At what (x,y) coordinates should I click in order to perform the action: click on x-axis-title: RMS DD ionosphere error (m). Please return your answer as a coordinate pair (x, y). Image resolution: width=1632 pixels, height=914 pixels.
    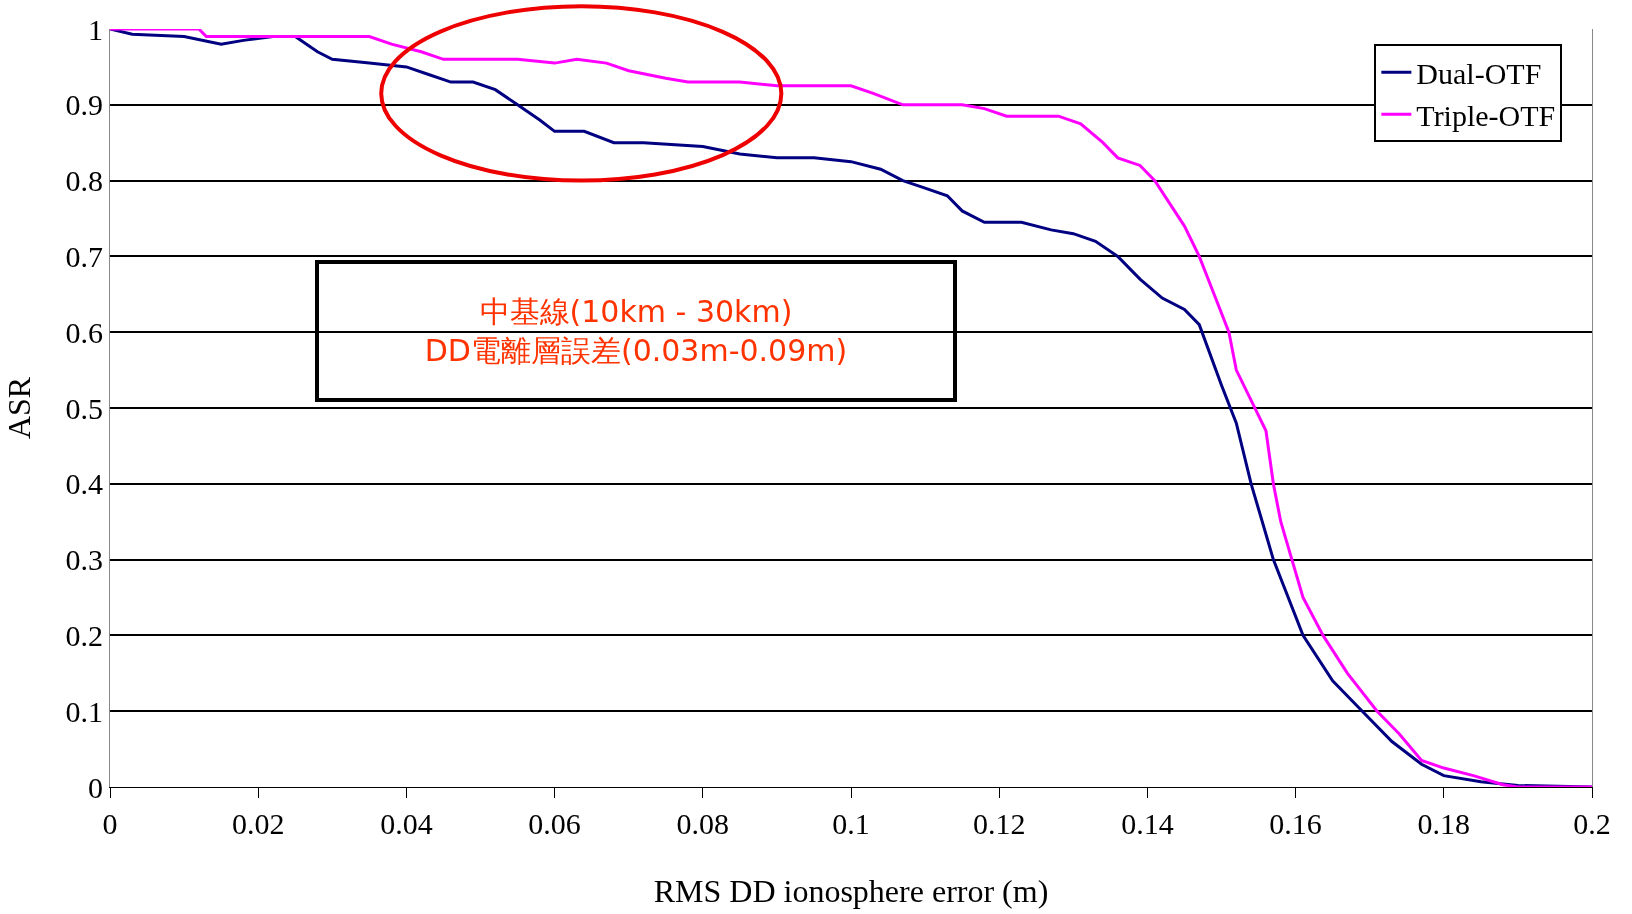
    Looking at the image, I should click on (851, 890).